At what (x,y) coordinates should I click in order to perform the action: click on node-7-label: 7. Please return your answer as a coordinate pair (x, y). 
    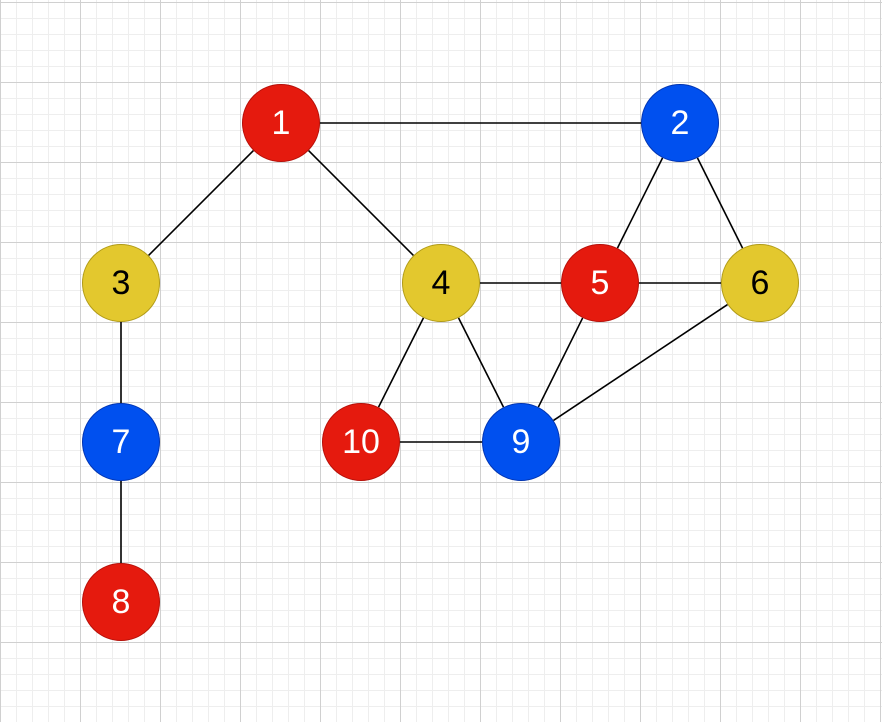
    Looking at the image, I should click on (121, 442).